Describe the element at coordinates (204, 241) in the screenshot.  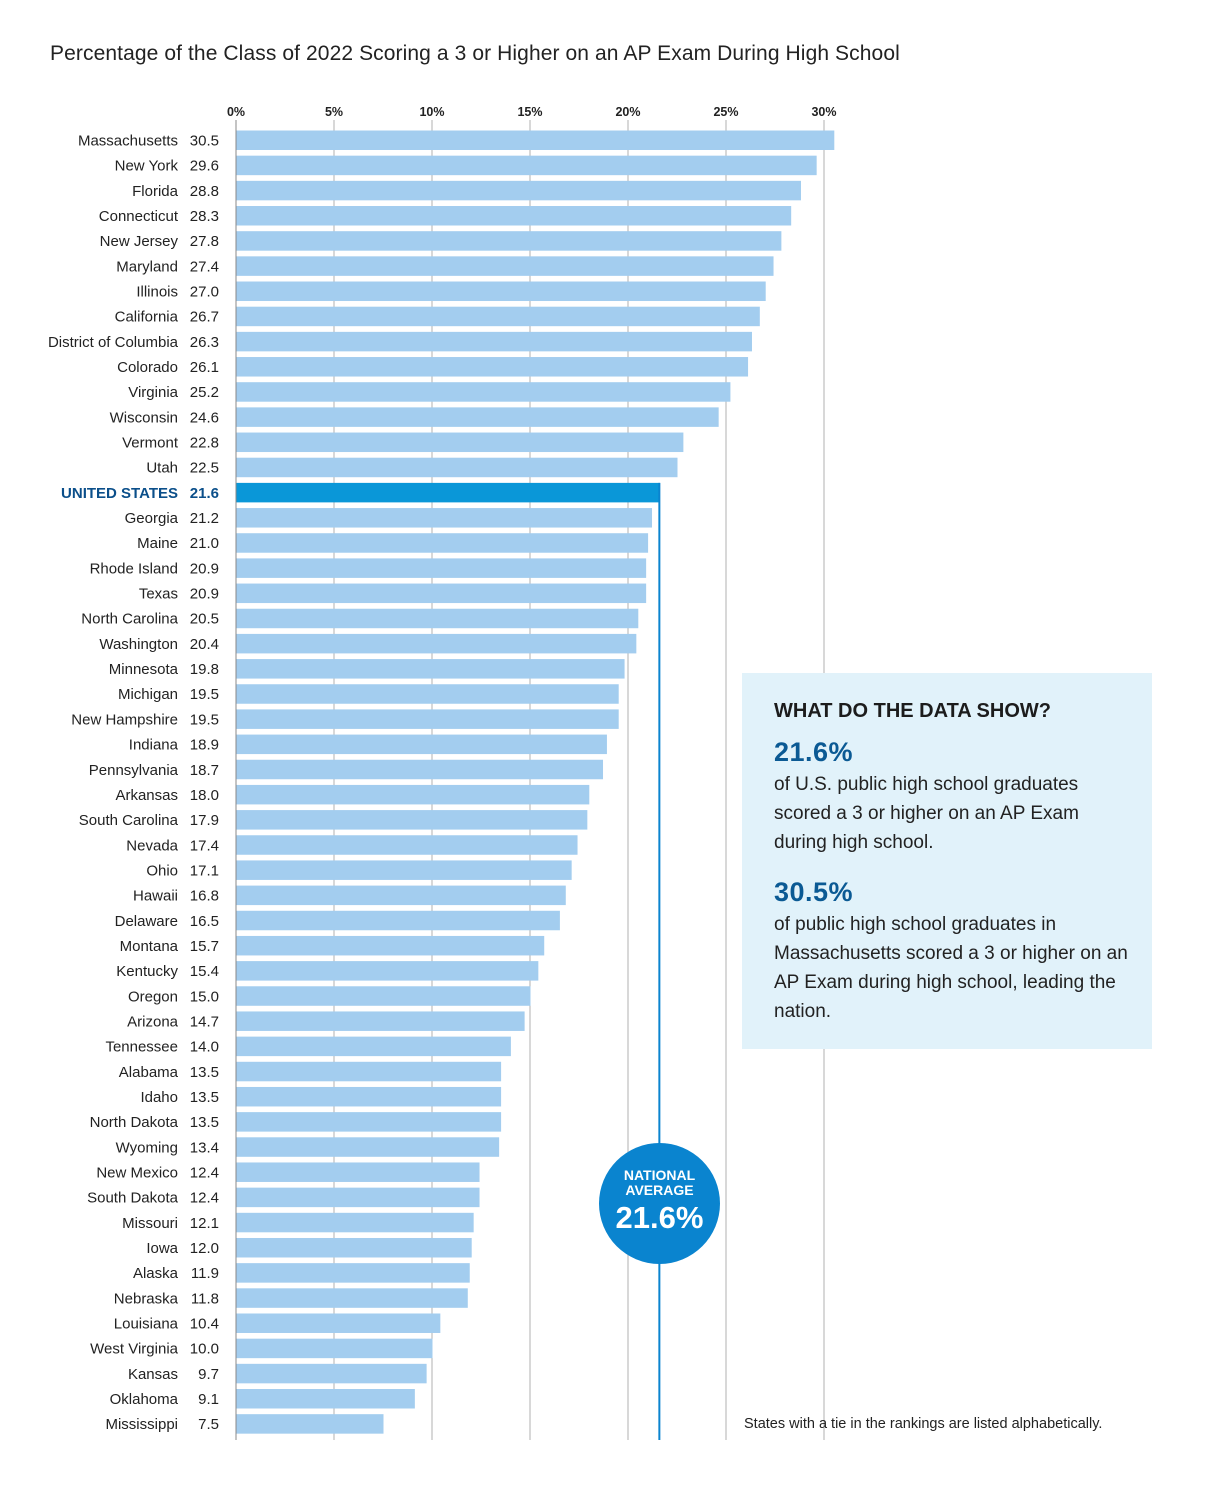
I see `value-label: 27.8` at that location.